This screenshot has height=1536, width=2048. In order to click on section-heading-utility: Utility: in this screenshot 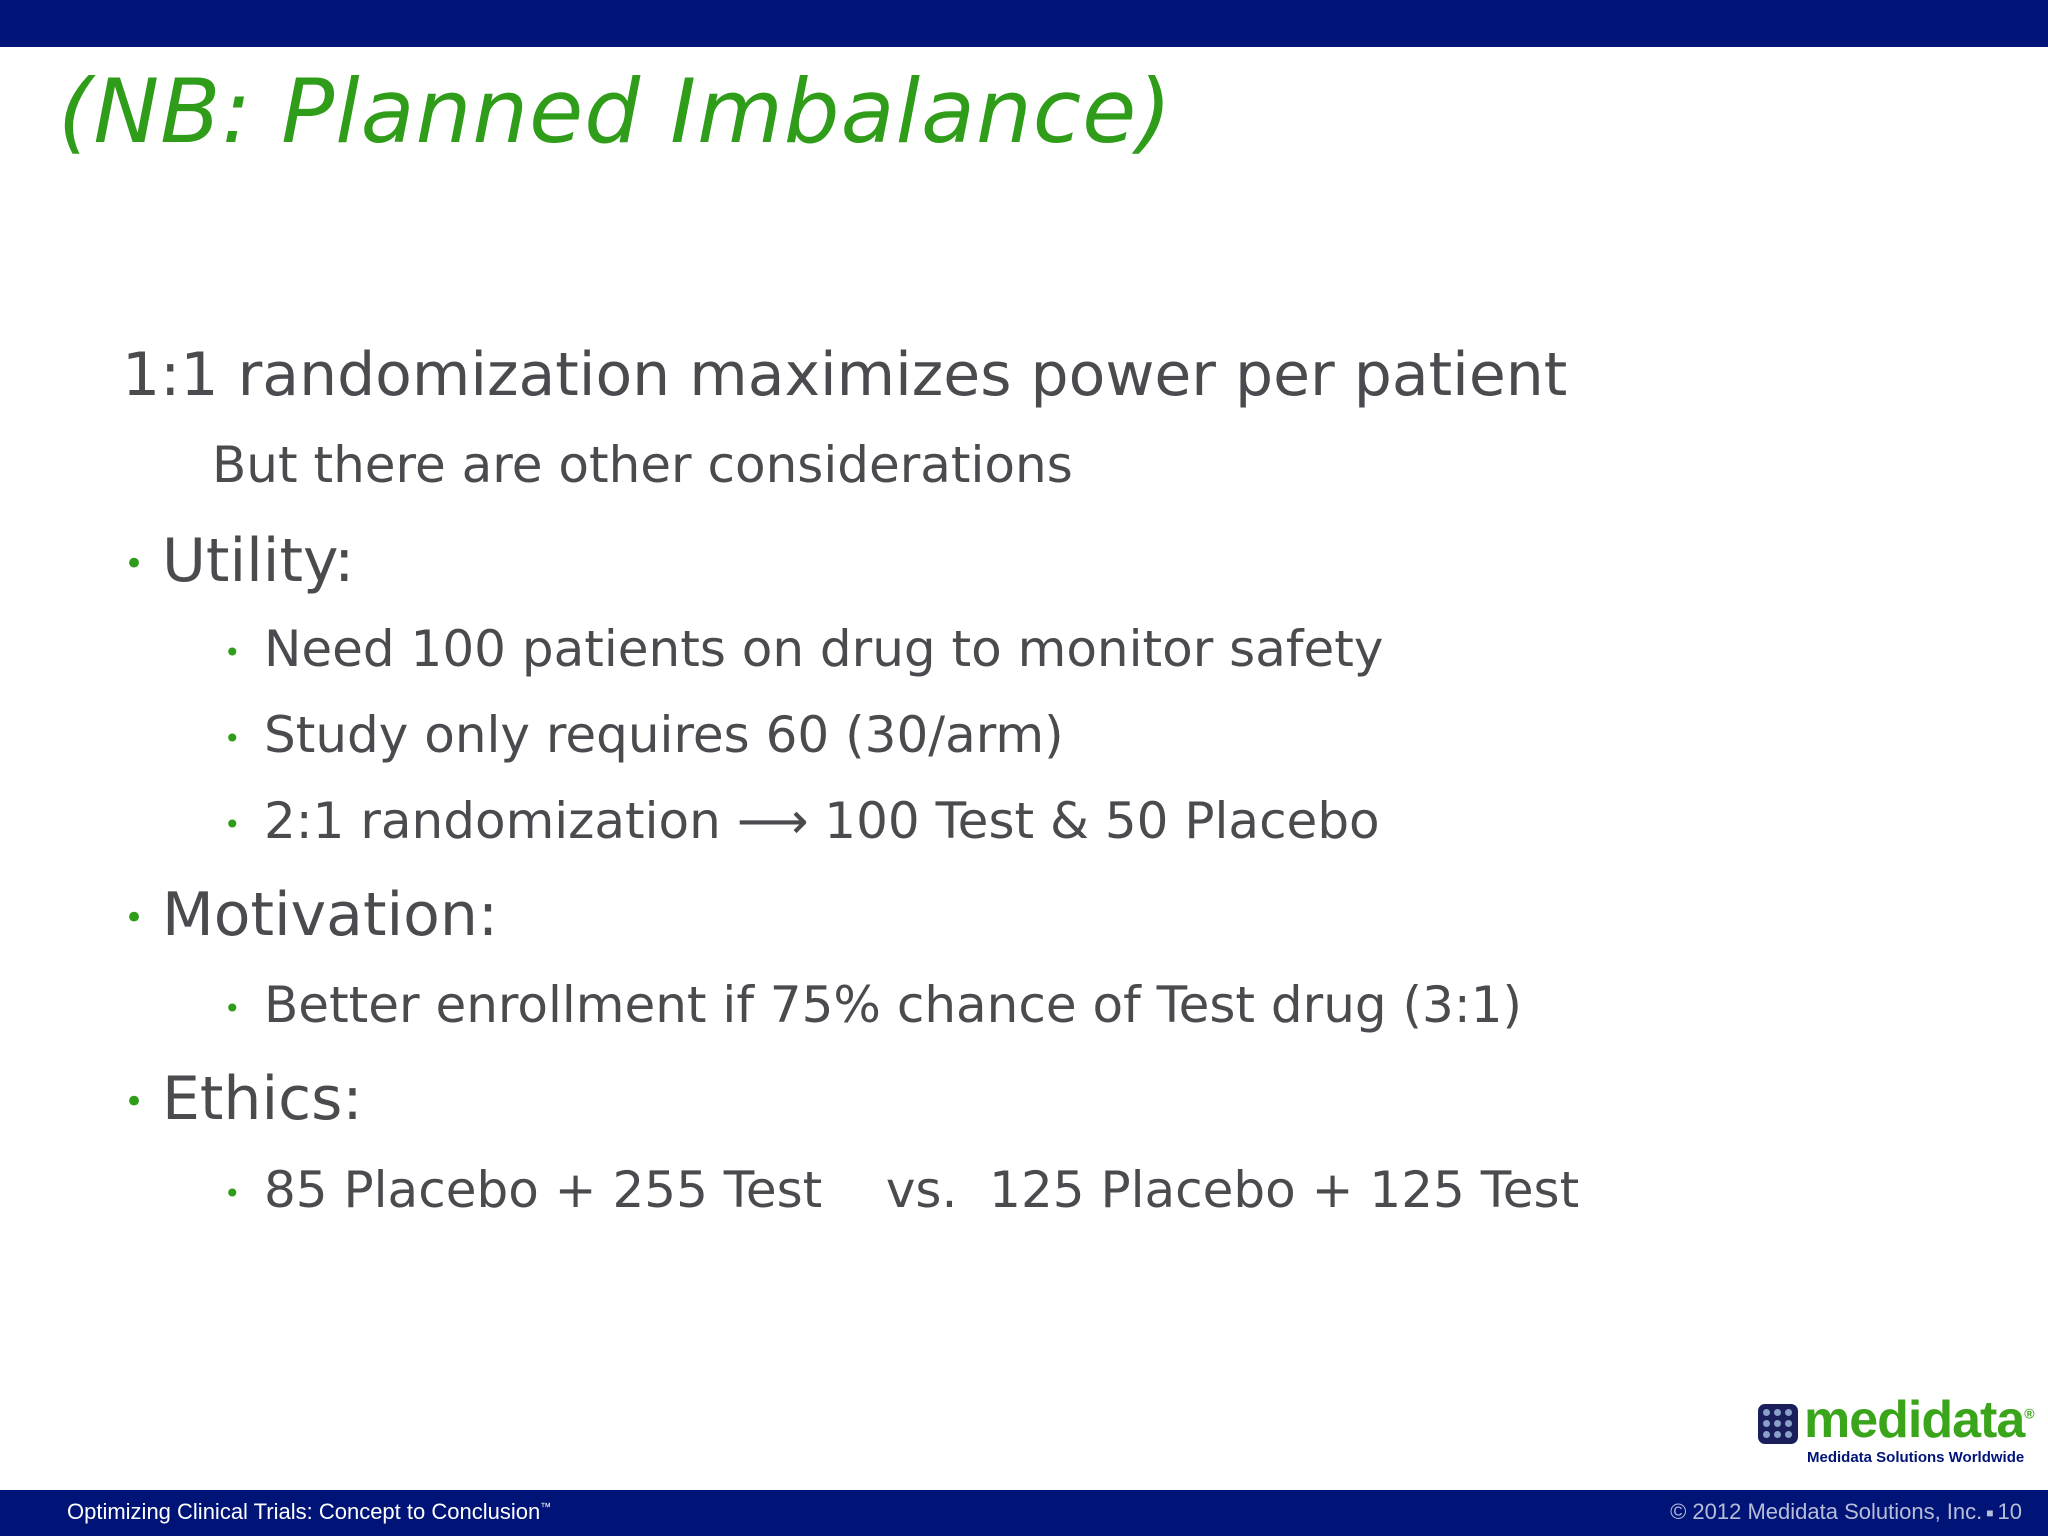, I will do `click(258, 561)`.